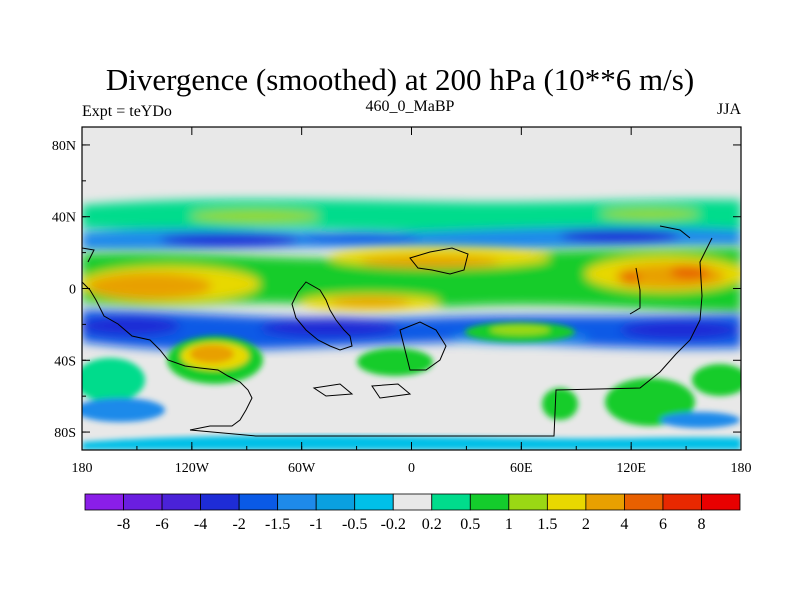 The image size is (800, 600). What do you see at coordinates (412, 513) in the screenshot?
I see `colorbar: -8 -6 -4 -2 -1.5 -1 -0.5 -0.2 0.2 0.5 1 1.5 2 4 6 8` at bounding box center [412, 513].